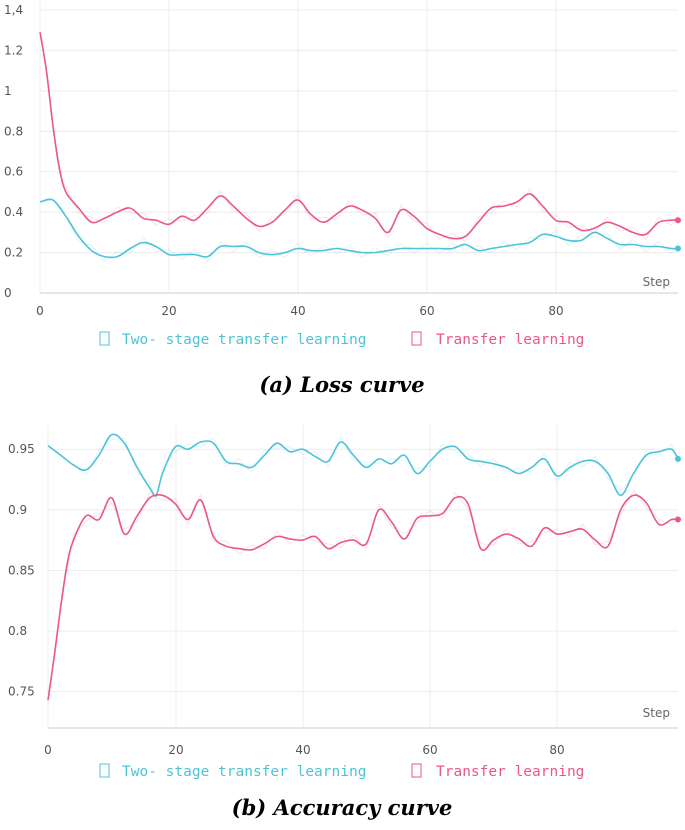  I want to click on y-tick-label: 1.2, so click(13, 50).